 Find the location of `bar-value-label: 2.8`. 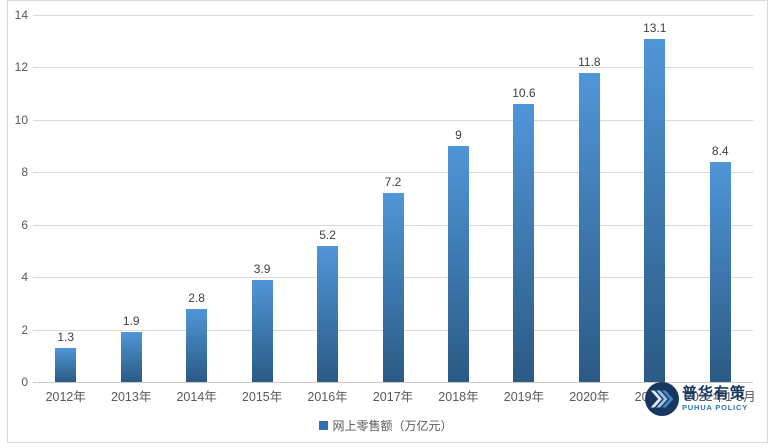

bar-value-label: 2.8 is located at coordinates (196, 297).